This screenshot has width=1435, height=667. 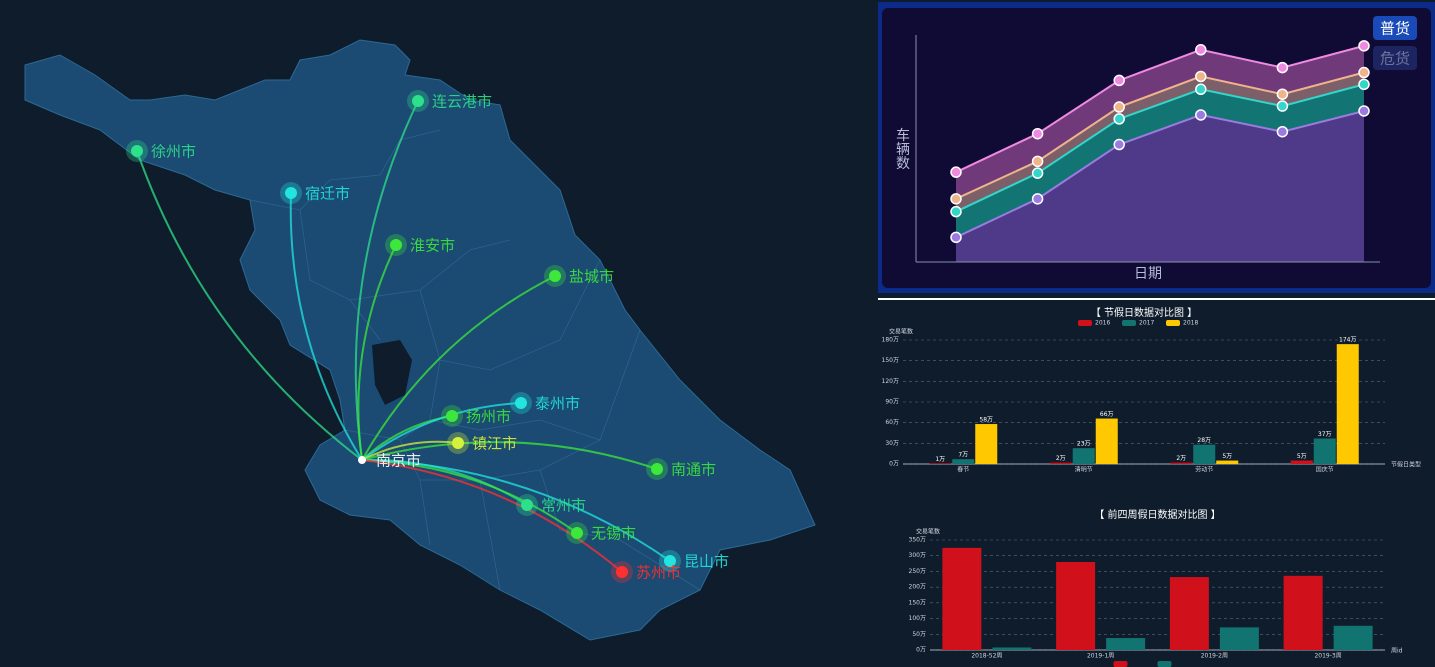 I want to click on x-axis-label: 周id, so click(x=1397, y=651).